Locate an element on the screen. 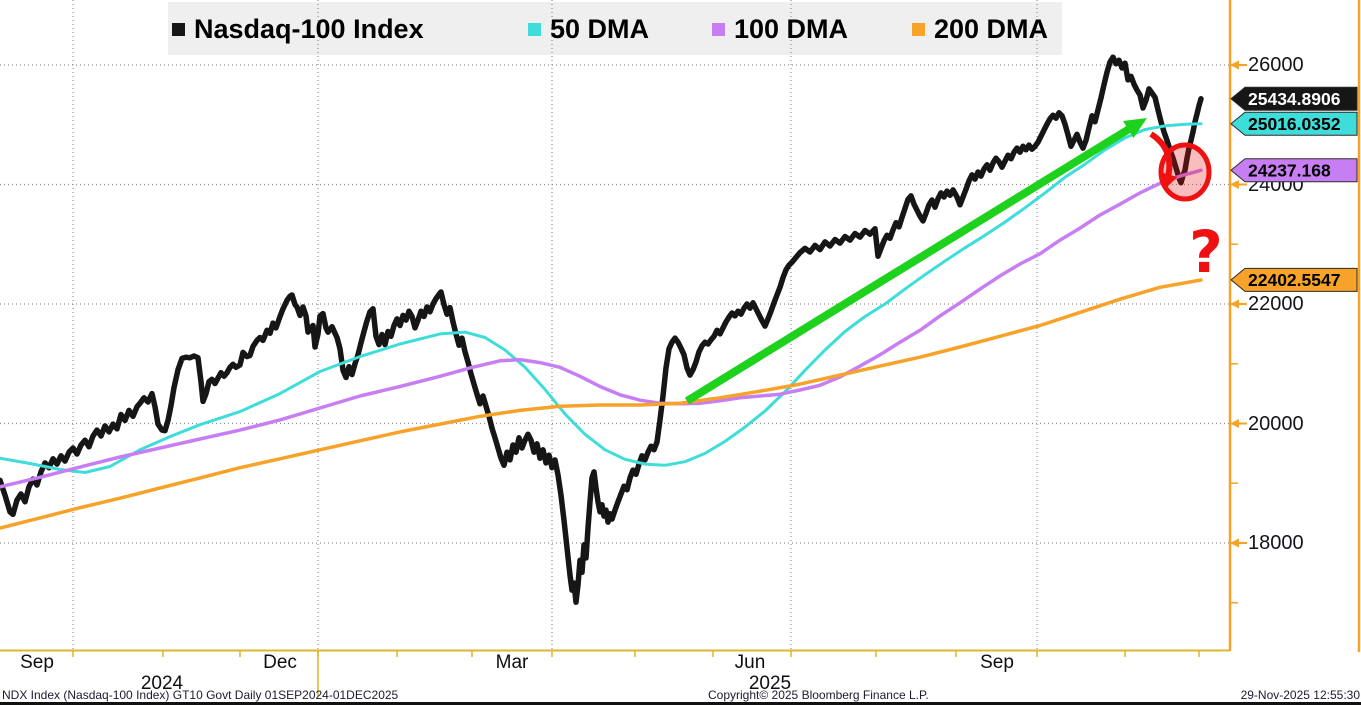 The image size is (1361, 705). price-flag-nasdaq-100-index is located at coordinates (1294, 98).